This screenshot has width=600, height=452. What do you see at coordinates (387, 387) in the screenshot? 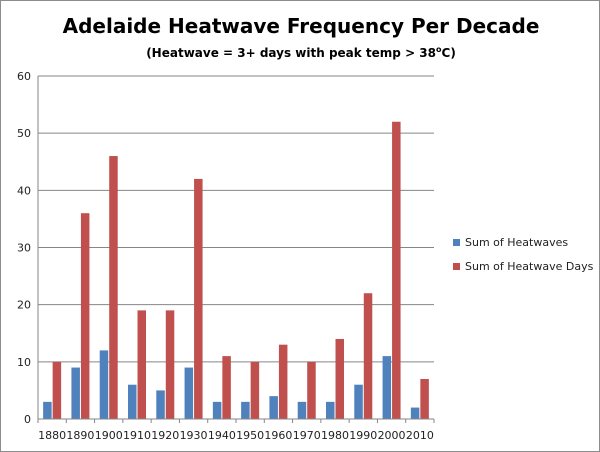
I see `bar-heatwaves-2000` at bounding box center [387, 387].